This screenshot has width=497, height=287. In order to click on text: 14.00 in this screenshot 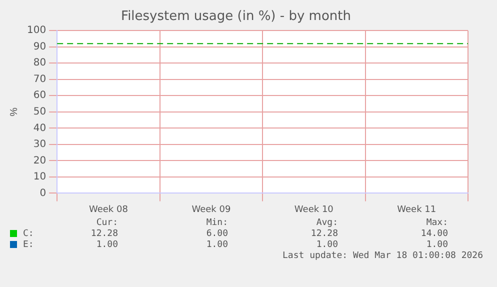, I will do `click(434, 234)`.